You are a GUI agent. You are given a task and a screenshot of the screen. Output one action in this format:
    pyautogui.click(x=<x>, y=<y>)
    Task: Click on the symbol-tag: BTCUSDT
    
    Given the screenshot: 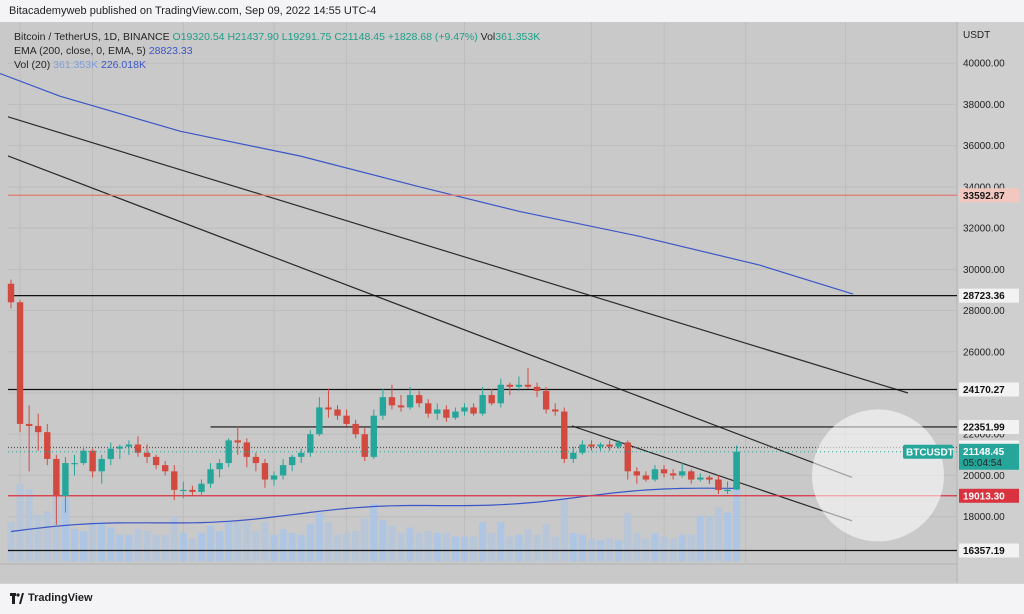 What is the action you would take?
    pyautogui.click(x=930, y=452)
    